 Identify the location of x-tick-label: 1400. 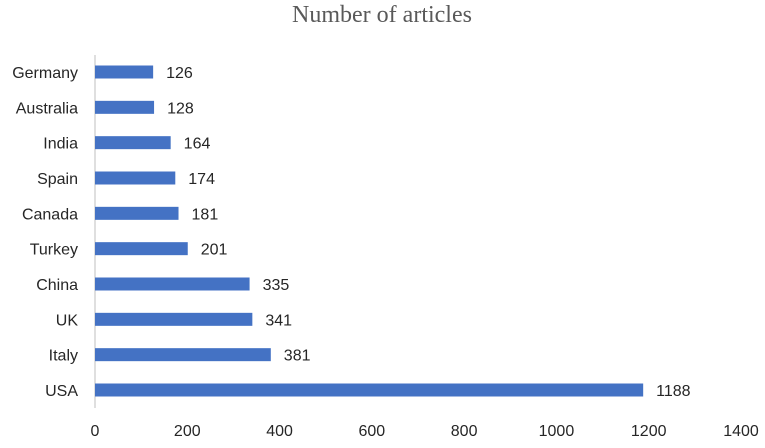
(741, 431).